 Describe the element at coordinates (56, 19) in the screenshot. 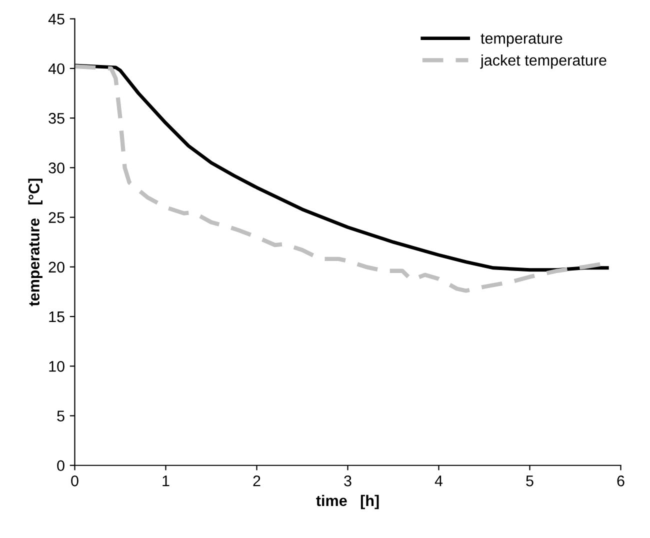

I see `y-tick-label: 45` at that location.